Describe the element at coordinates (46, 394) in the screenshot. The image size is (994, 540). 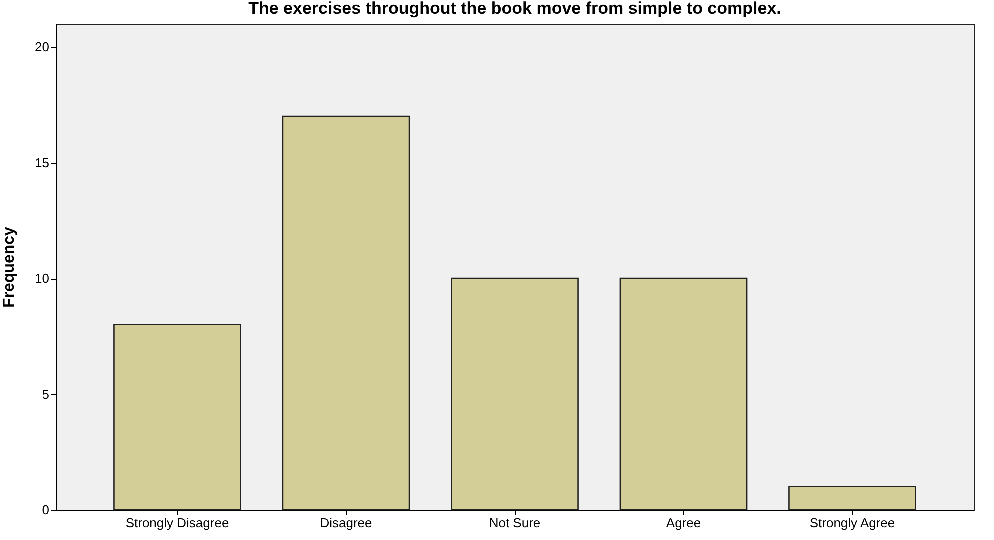
I see `y-tick-label: 5` at that location.